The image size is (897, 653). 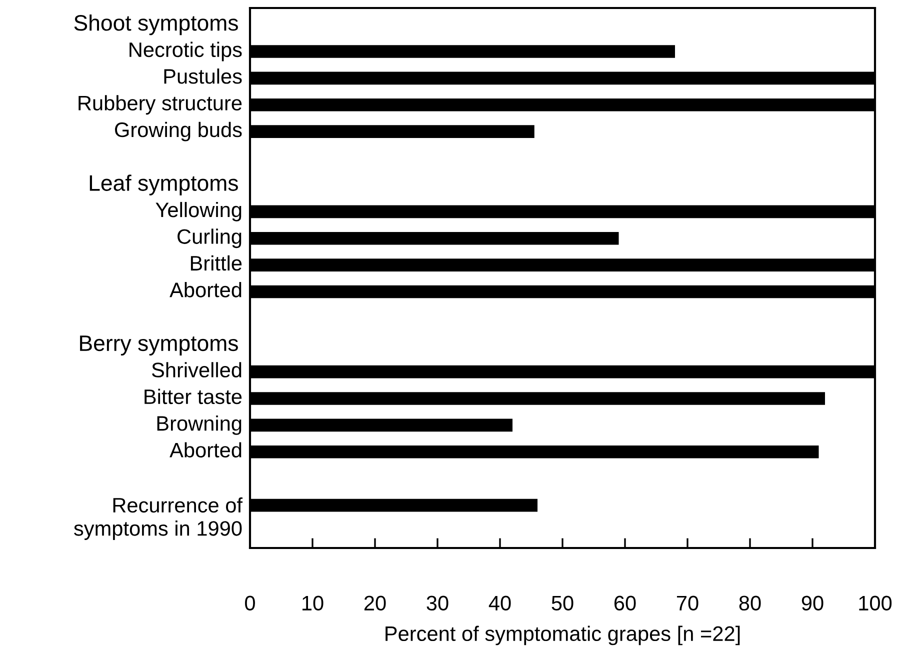 What do you see at coordinates (210, 238) in the screenshot?
I see `y-tick-label: Curling` at bounding box center [210, 238].